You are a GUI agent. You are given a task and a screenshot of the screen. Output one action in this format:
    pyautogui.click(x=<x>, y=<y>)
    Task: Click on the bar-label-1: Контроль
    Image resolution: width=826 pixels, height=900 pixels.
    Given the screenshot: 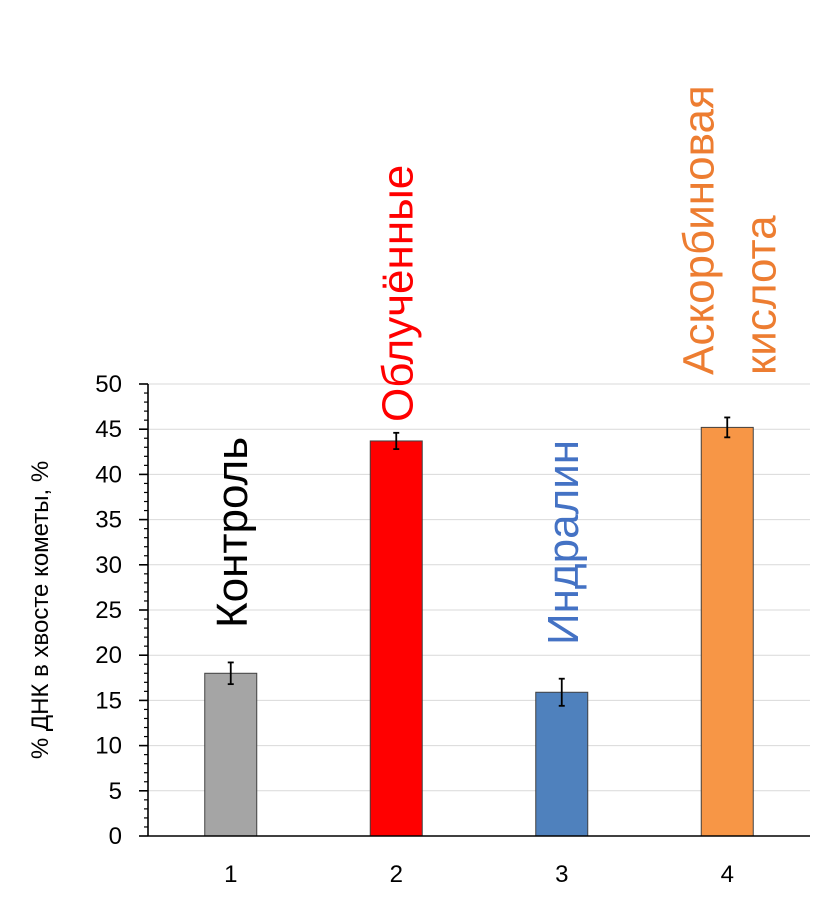 What is the action you would take?
    pyautogui.click(x=232, y=532)
    